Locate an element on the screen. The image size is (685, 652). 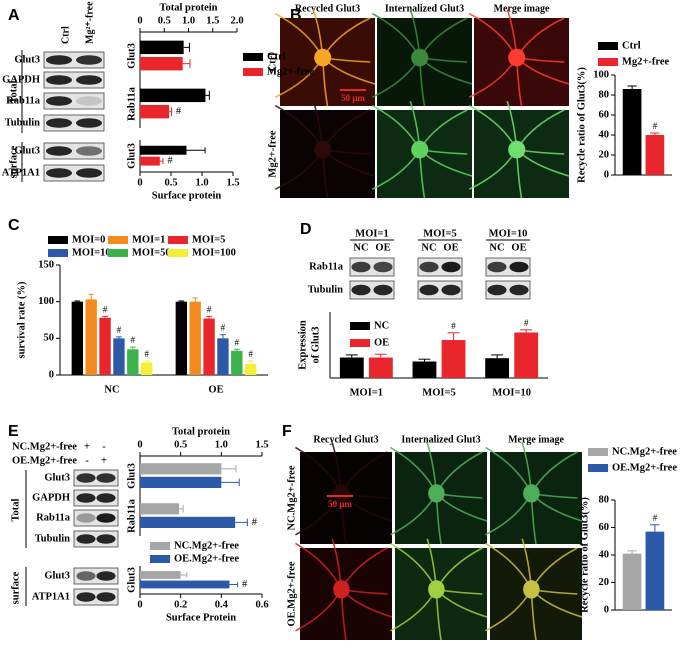
row-label: Glut3 is located at coordinates (27, 150).